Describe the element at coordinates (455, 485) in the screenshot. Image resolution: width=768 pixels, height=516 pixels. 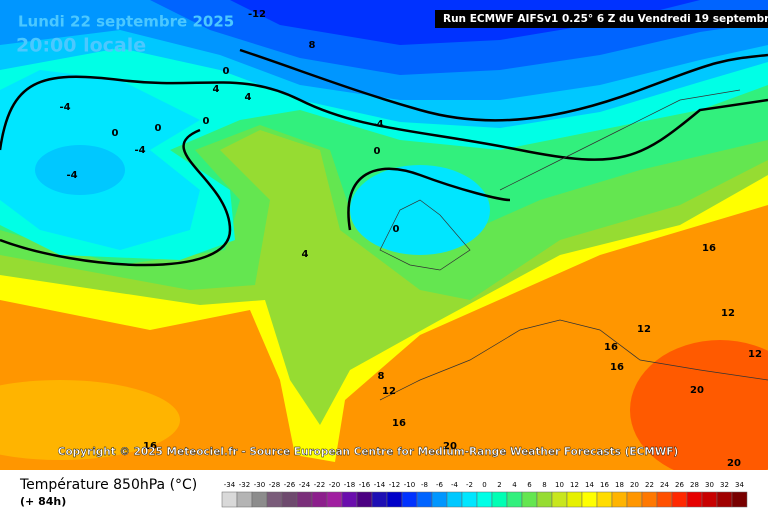
I see `legend-tick-label: -4` at that location.